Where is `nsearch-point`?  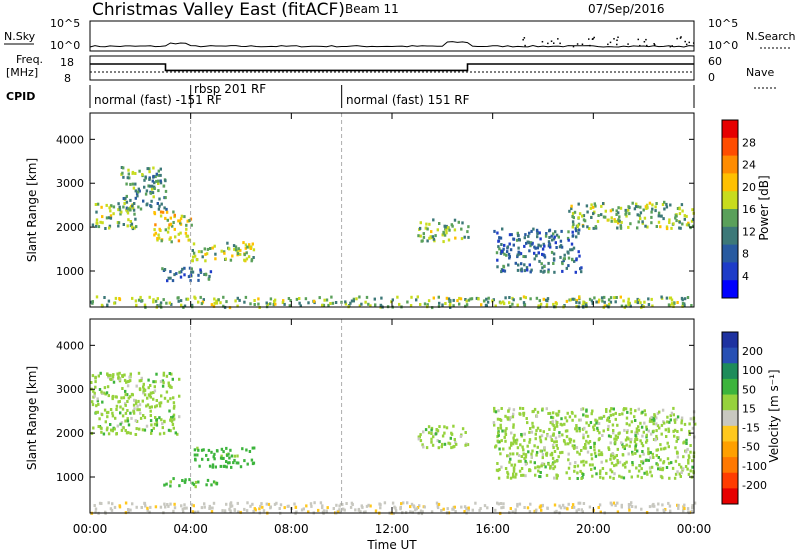 nsearch-point is located at coordinates (582, 44).